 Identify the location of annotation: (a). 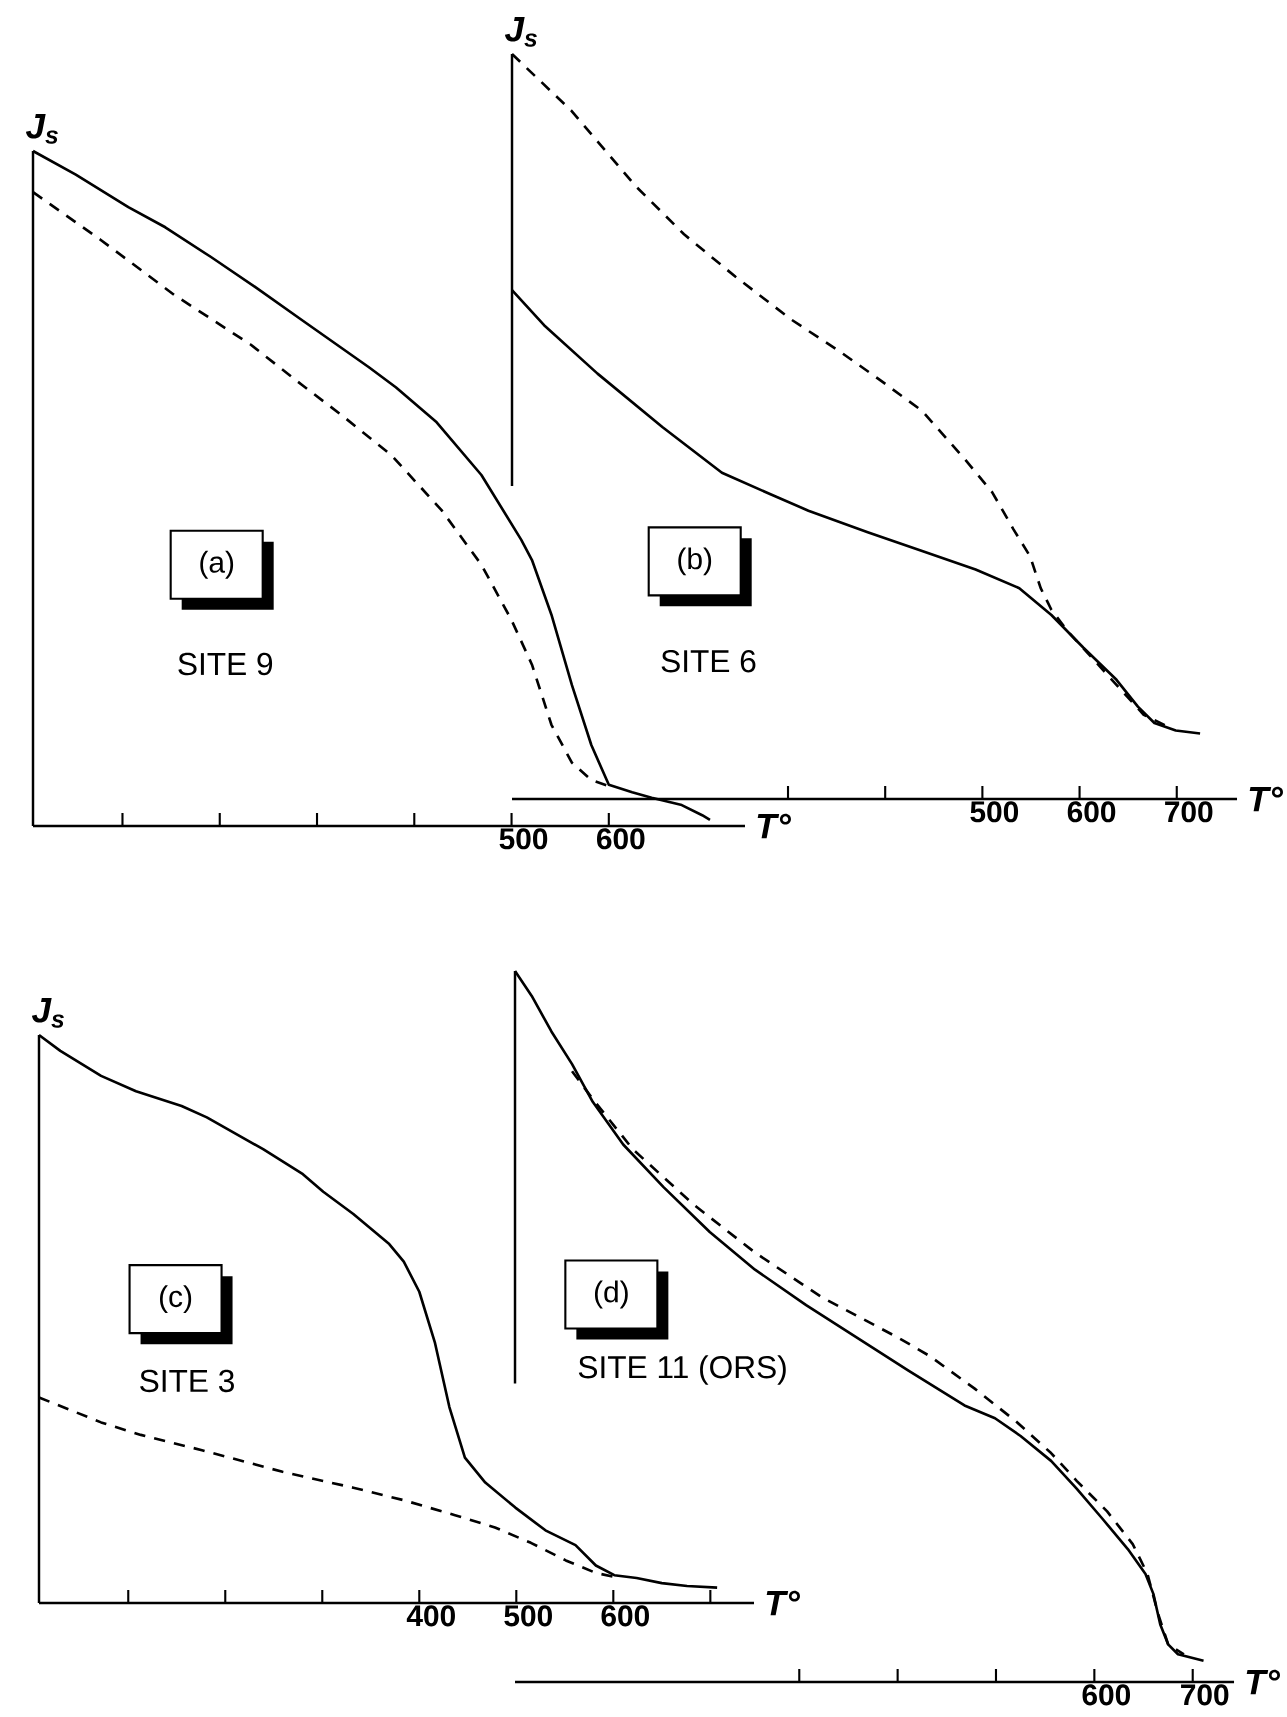
(217, 564).